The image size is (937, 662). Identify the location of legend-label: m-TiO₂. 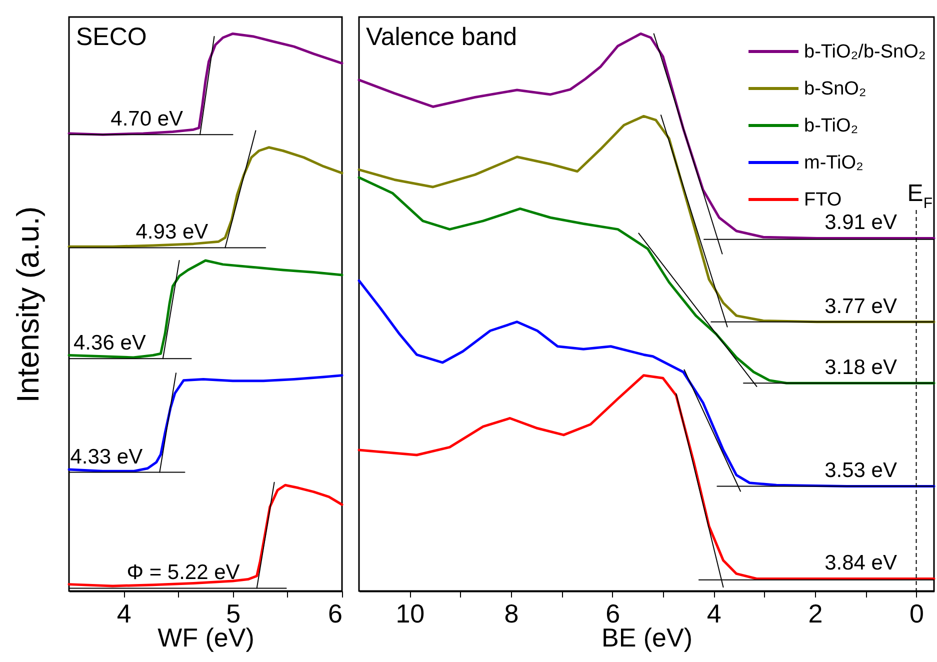
(834, 163).